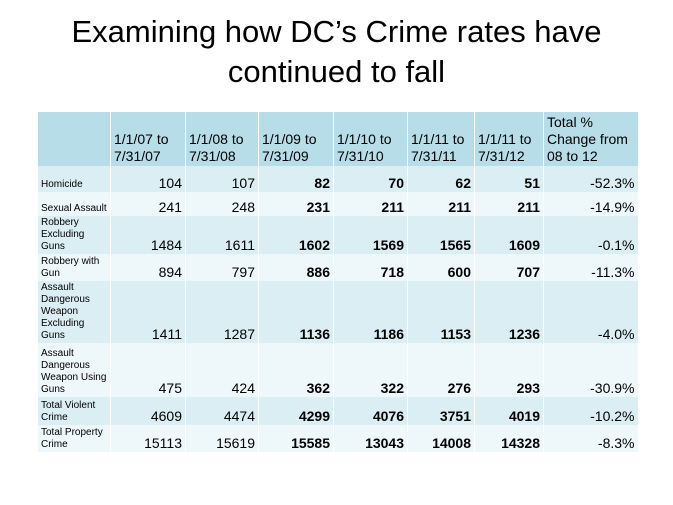 Image resolution: width=673 pixels, height=505 pixels. Describe the element at coordinates (222, 312) in the screenshot. I see `cell: 1287` at that location.